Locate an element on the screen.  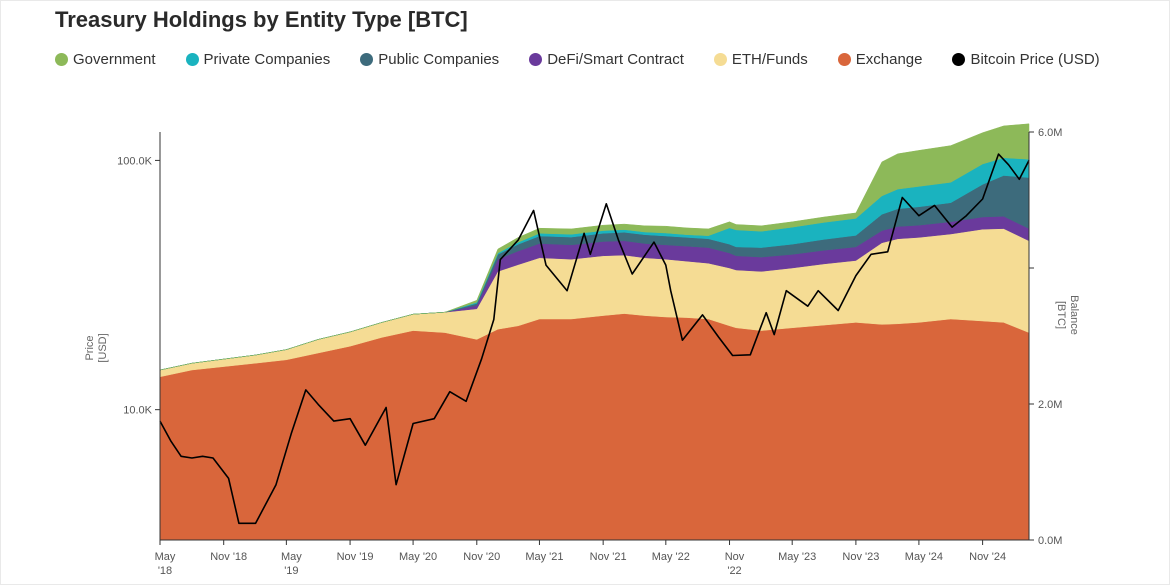
chart-title: Treasury Holdings by Entity Type [BTC] is located at coordinates (261, 19).